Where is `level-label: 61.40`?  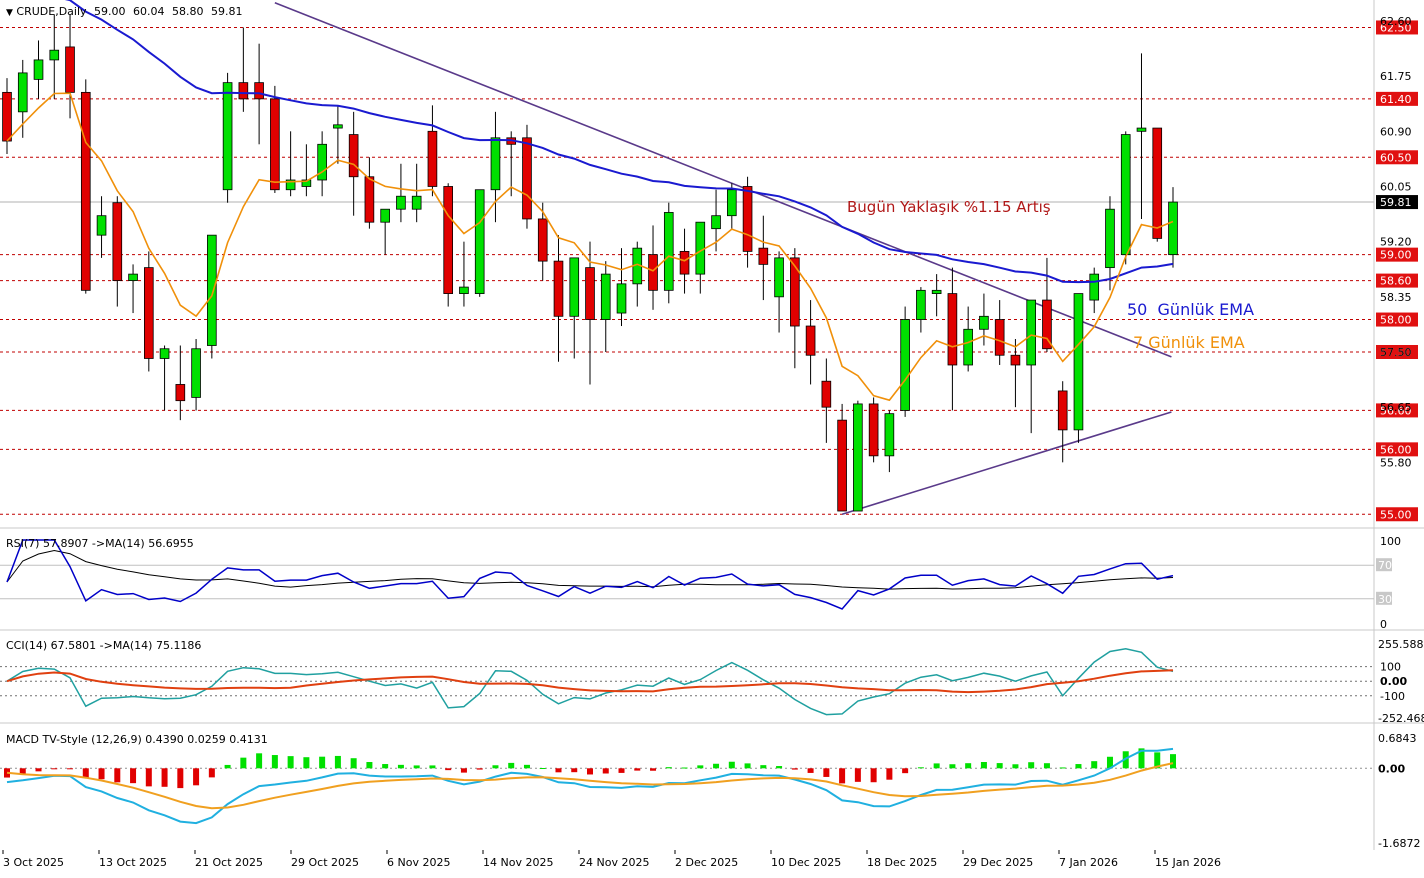
level-label: 61.40 is located at coordinates (1396, 99).